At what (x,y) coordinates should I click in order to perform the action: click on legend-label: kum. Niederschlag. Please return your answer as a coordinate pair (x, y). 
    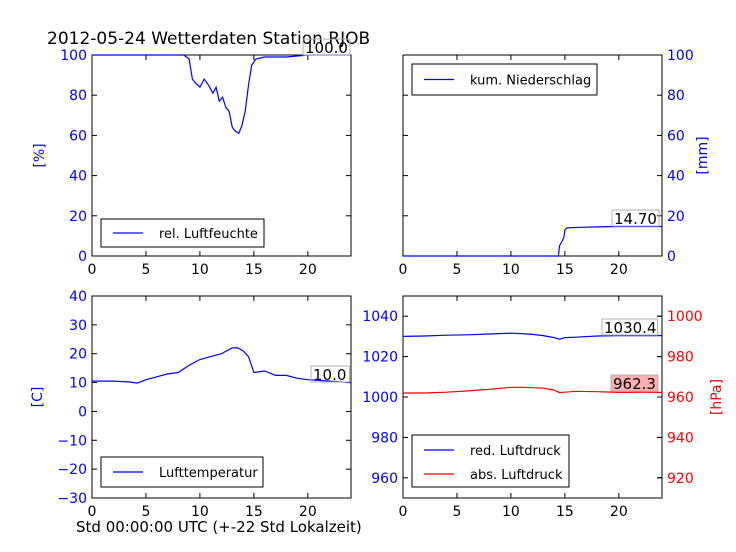
    Looking at the image, I should click on (530, 81).